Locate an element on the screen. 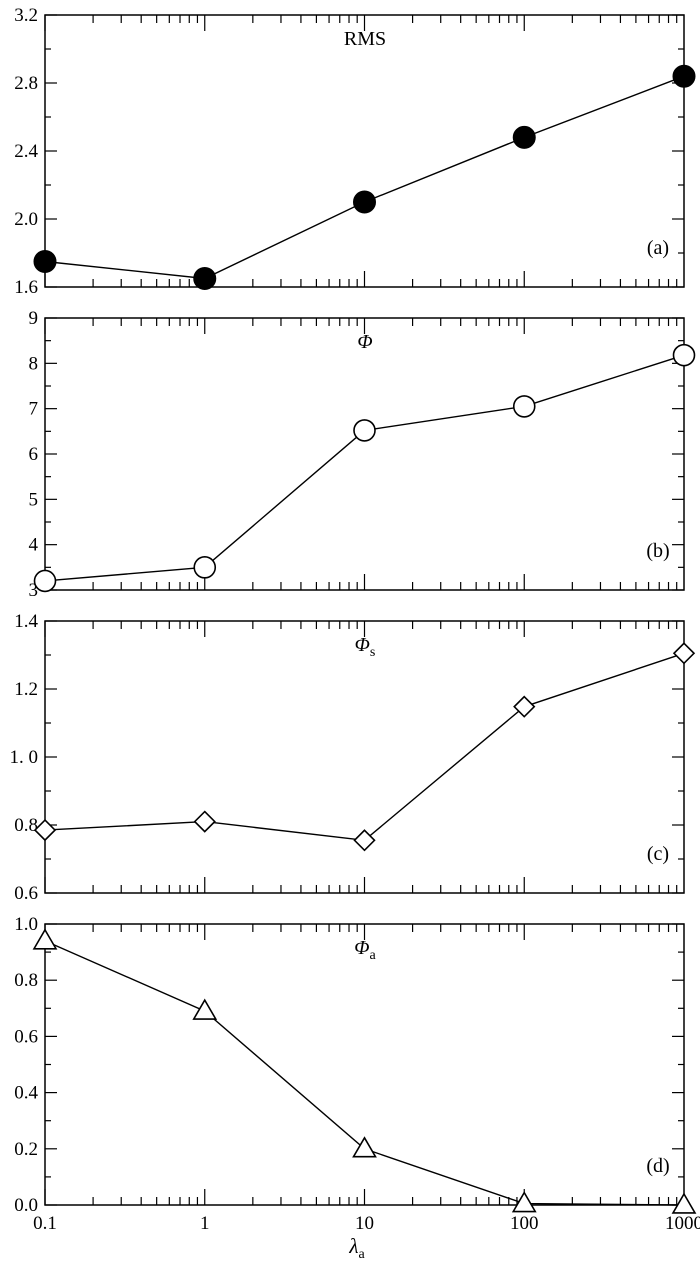  panel-tag: (c) is located at coordinates (658, 854).